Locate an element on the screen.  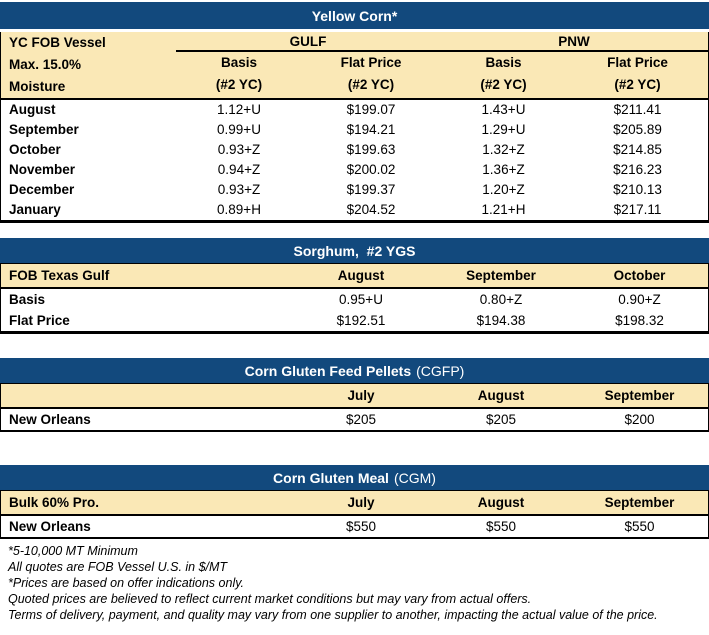
basis-value: 0.95+U is located at coordinates (361, 299).